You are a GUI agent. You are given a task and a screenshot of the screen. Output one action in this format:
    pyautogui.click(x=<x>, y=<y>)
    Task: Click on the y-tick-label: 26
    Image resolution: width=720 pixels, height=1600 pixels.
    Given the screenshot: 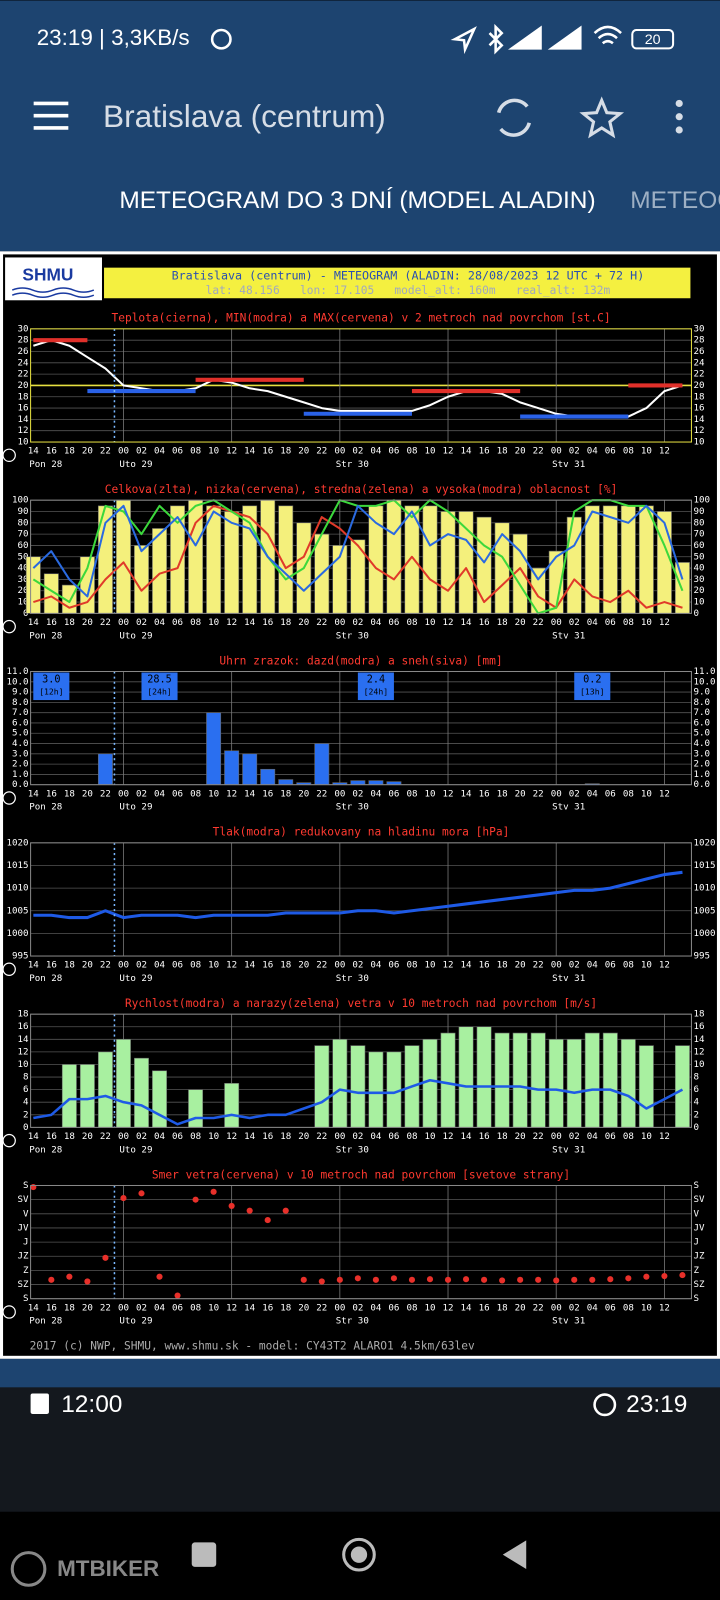 What is the action you would take?
    pyautogui.click(x=698, y=351)
    